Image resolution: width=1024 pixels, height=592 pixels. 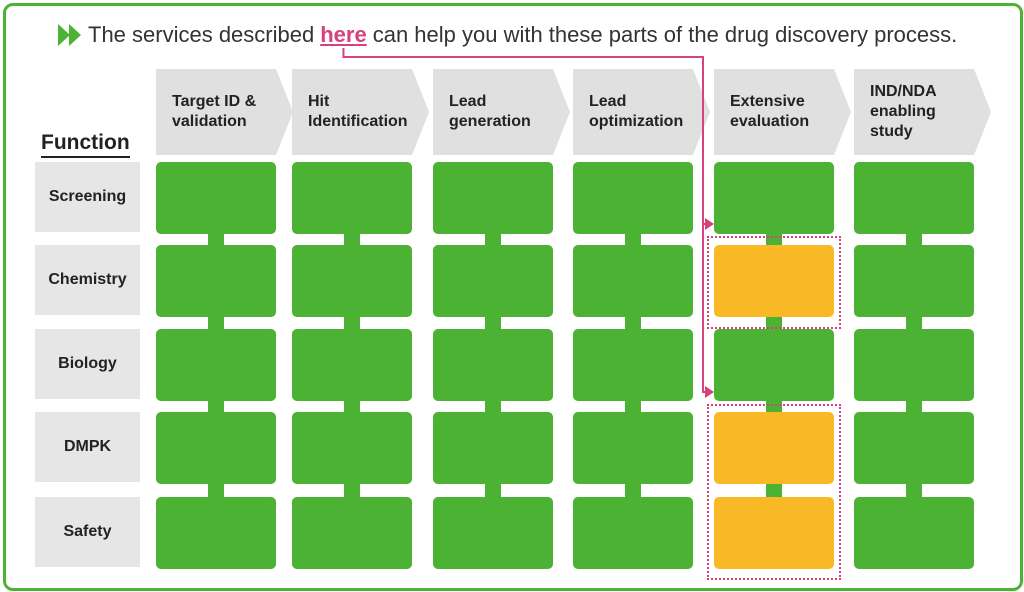 I want to click on function-label-chemistry: Chemistry, so click(x=87, y=280).